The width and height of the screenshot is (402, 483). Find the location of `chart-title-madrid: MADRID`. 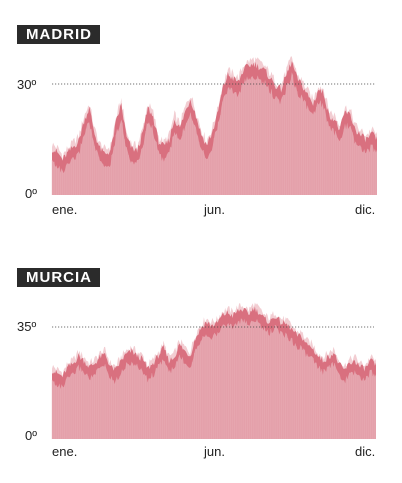

chart-title-madrid: MADRID is located at coordinates (58, 34).